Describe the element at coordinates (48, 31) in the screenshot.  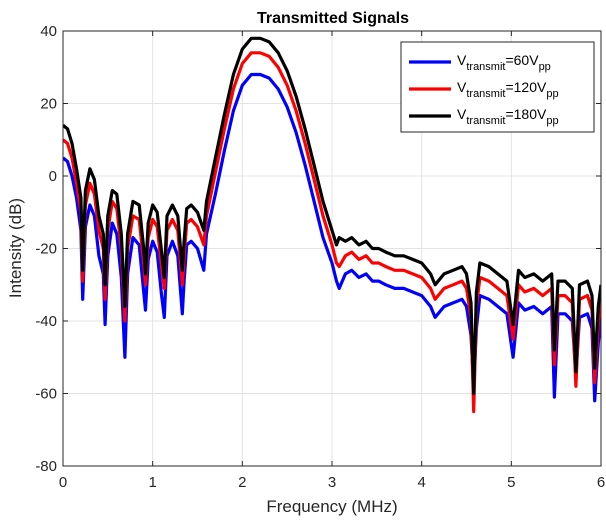
I see `y-tick-label: 40` at that location.